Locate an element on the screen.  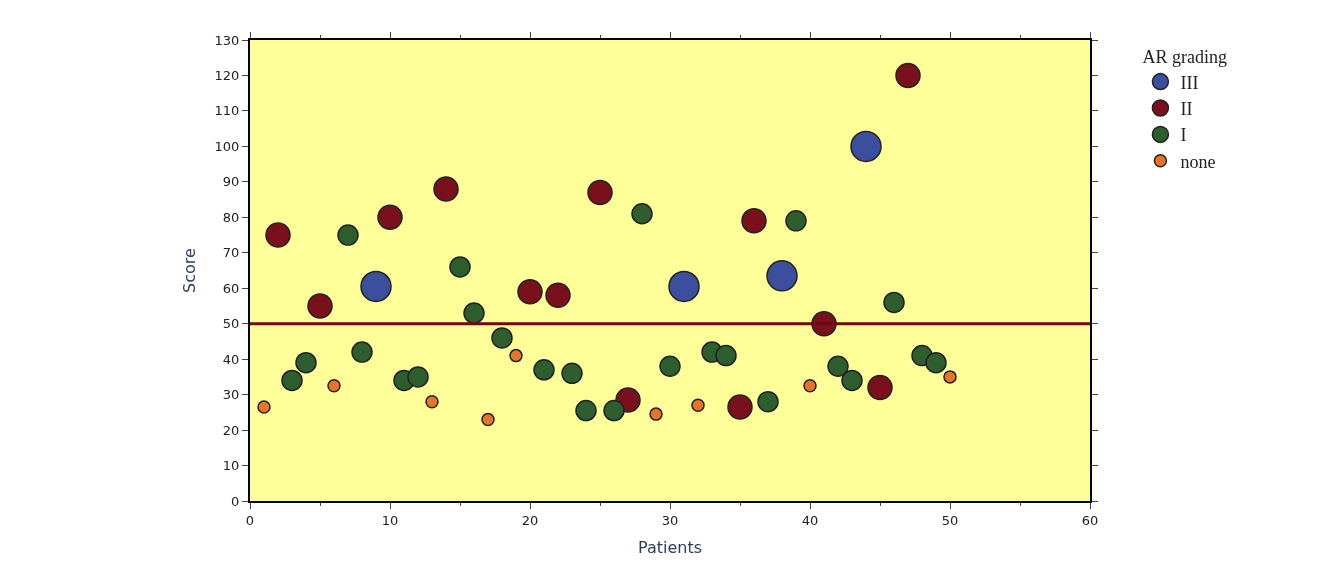
y-tick-label: 120 is located at coordinates (227, 76).